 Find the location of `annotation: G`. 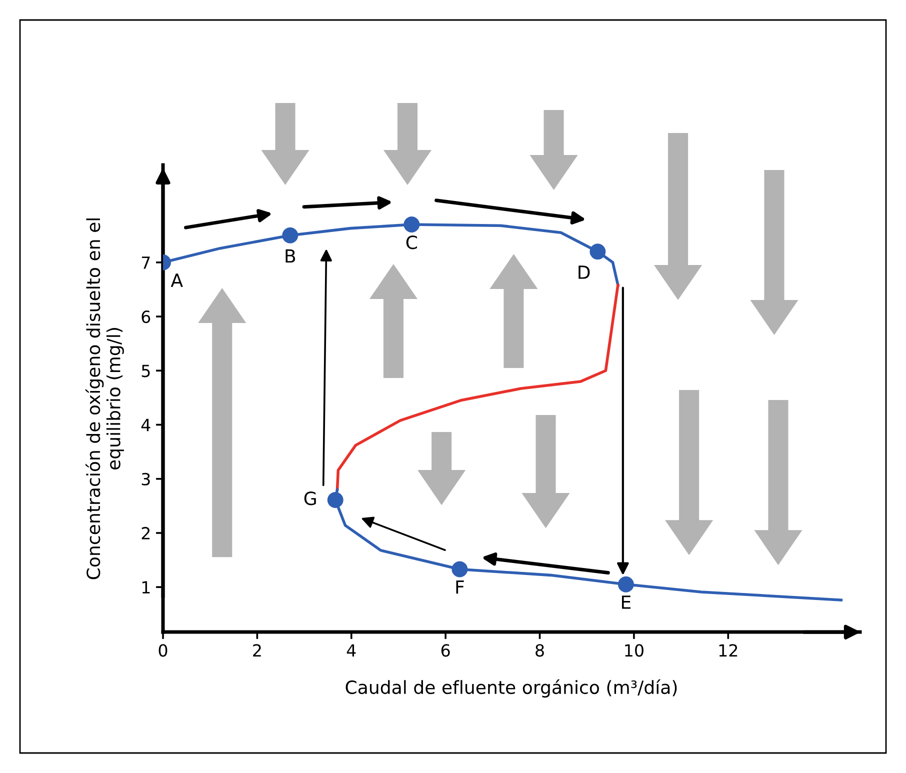

annotation: G is located at coordinates (310, 499).